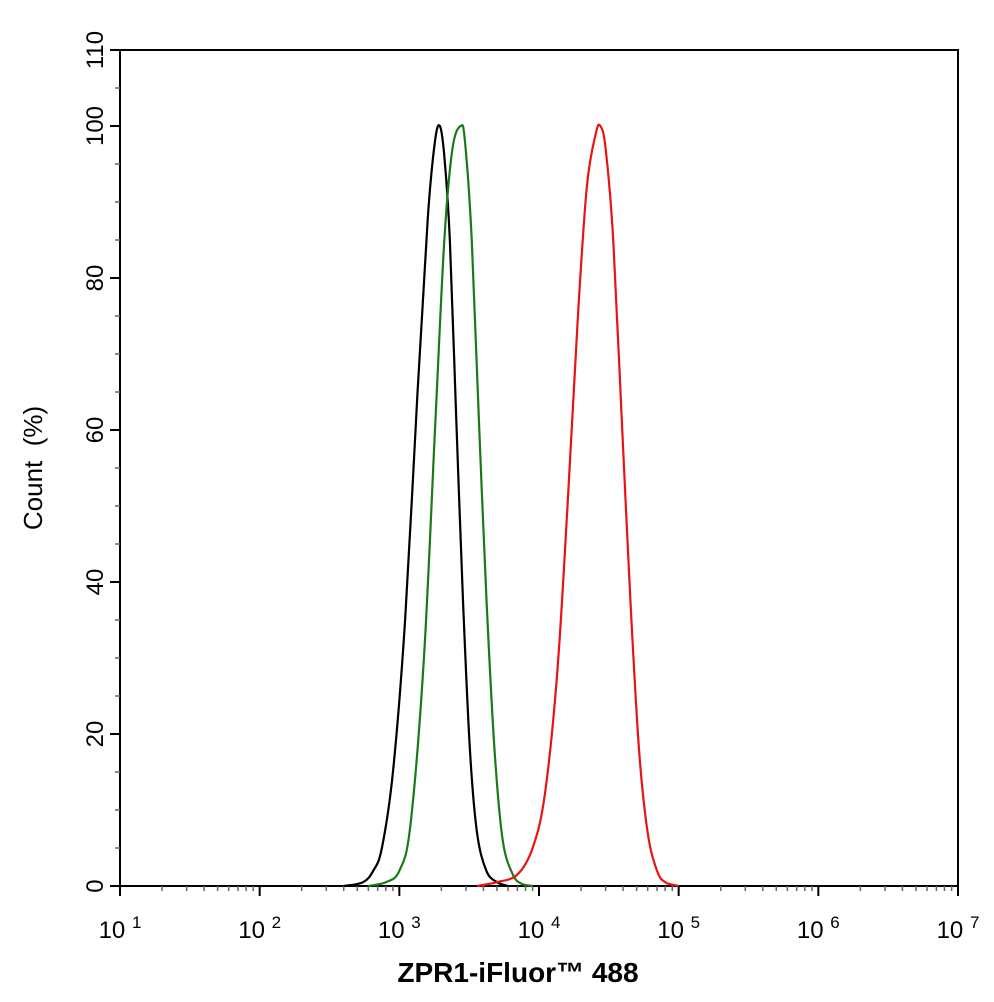 The width and height of the screenshot is (994, 1002). Describe the element at coordinates (136, 922) in the screenshot. I see `x-tick-exponent: 1` at that location.